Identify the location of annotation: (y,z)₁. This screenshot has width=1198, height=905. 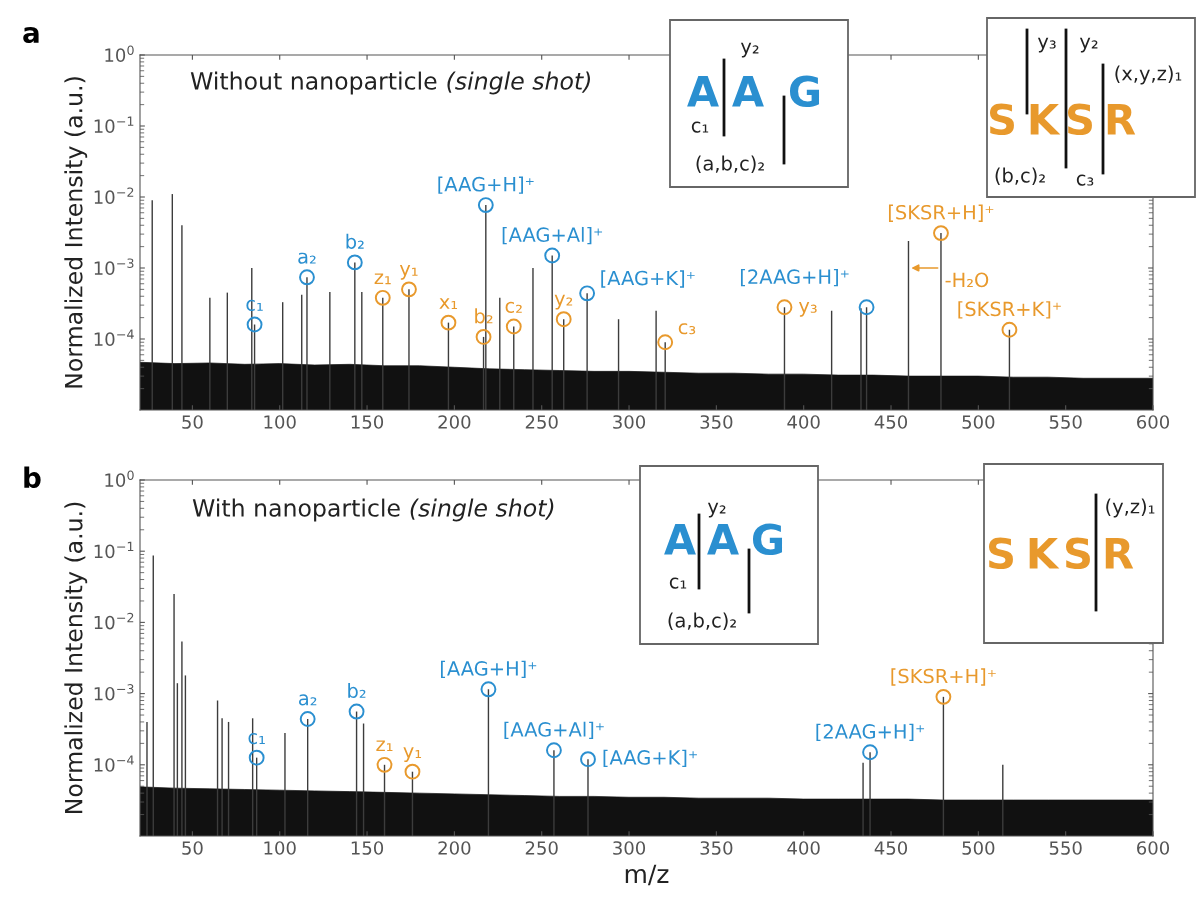
(1130, 508).